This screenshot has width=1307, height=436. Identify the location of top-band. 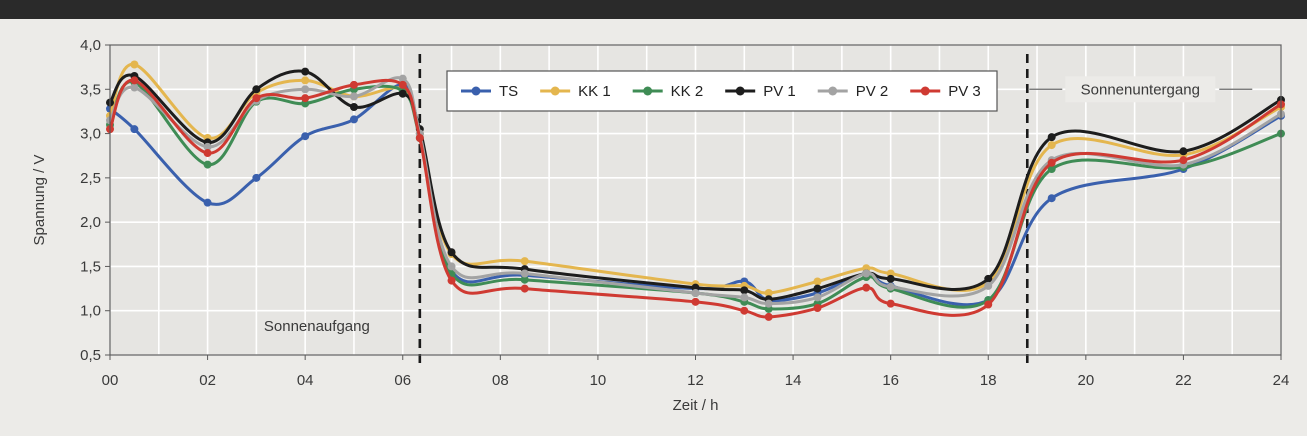
(653, 9).